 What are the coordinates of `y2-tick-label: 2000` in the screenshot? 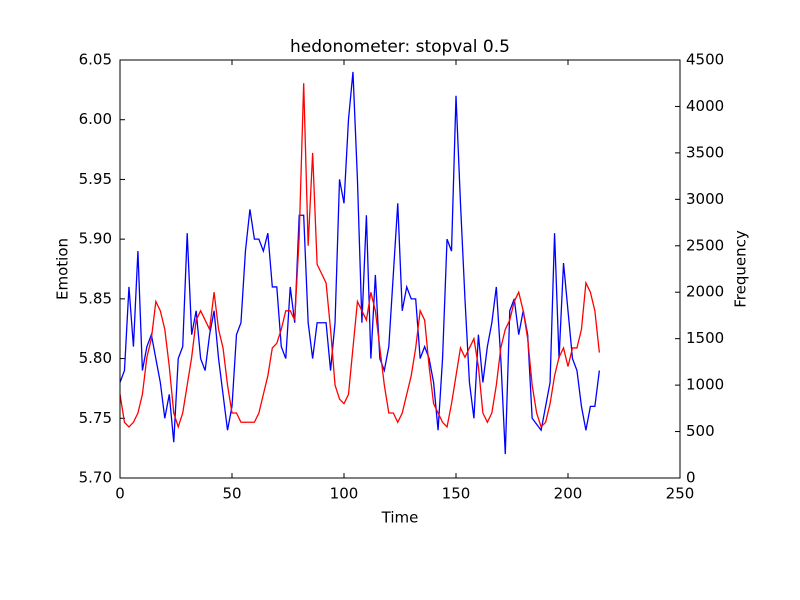 It's located at (705, 292).